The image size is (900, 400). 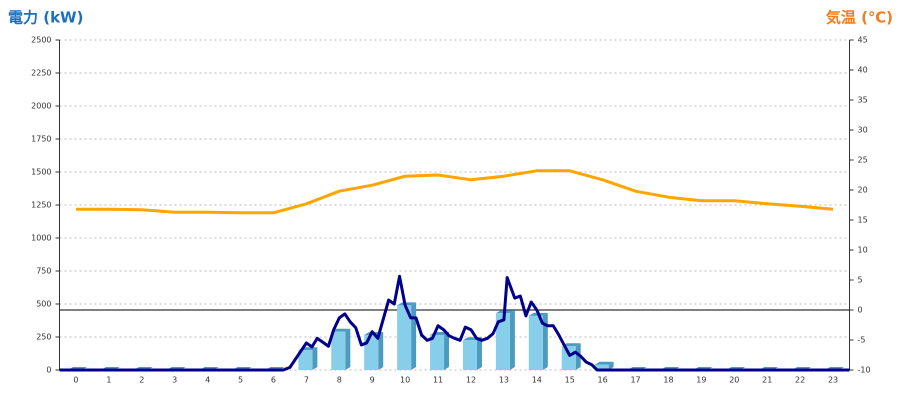 What do you see at coordinates (862, 340) in the screenshot?
I see `y2-tick-label: -5` at bounding box center [862, 340].